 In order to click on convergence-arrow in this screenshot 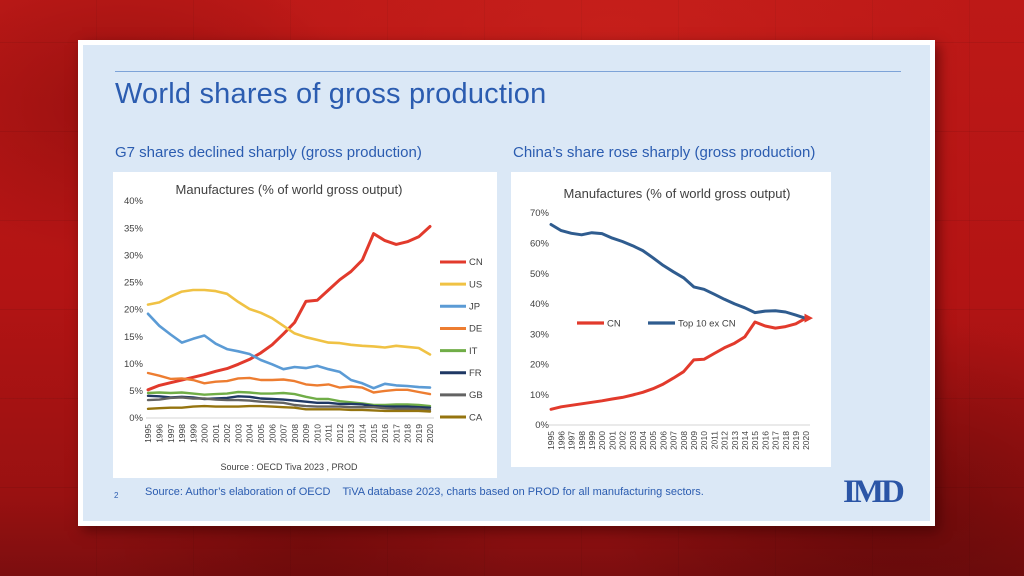, I will do `click(808, 318)`.